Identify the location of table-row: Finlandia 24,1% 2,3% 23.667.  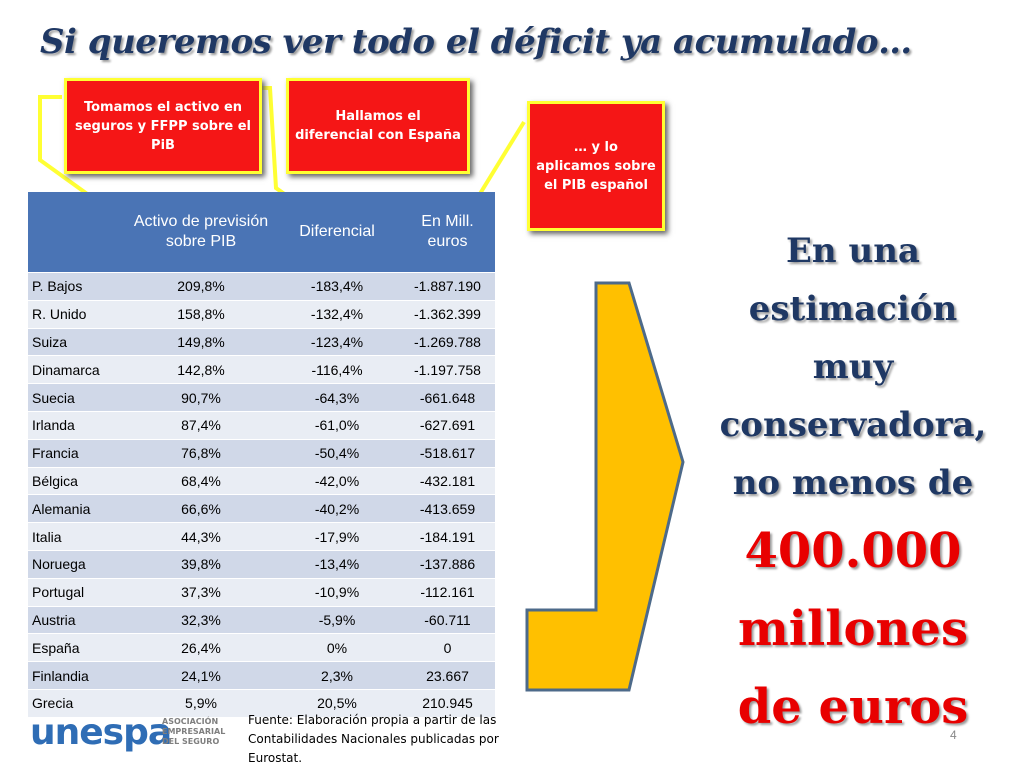
(261, 675).